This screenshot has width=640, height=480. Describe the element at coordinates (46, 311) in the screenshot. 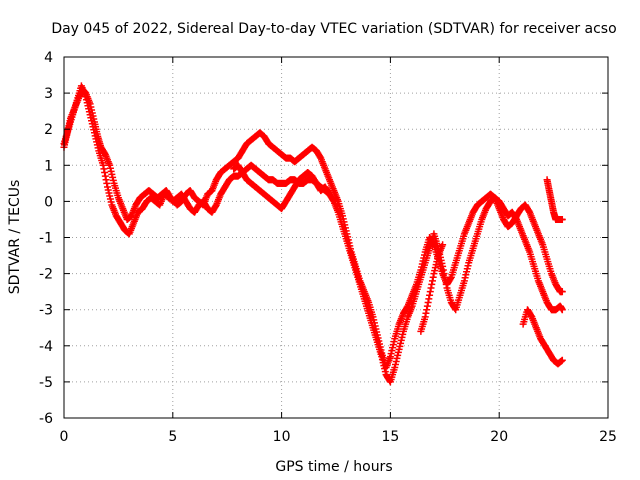

I see `y-tick-label: -3` at that location.